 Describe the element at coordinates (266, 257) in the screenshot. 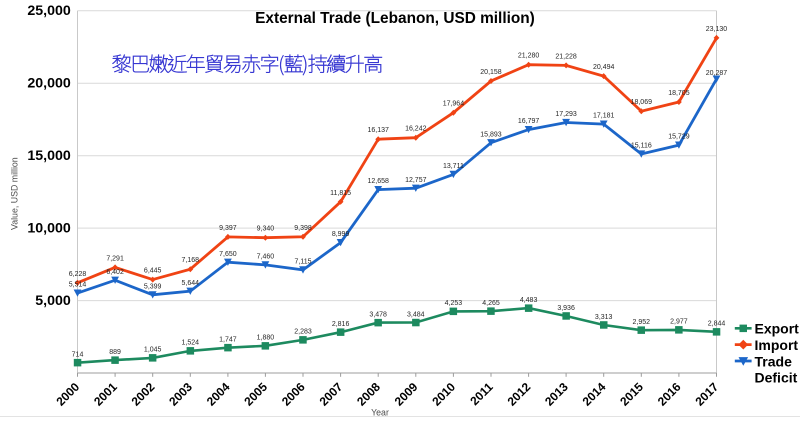

I see `svg-text: 7,460` at that location.